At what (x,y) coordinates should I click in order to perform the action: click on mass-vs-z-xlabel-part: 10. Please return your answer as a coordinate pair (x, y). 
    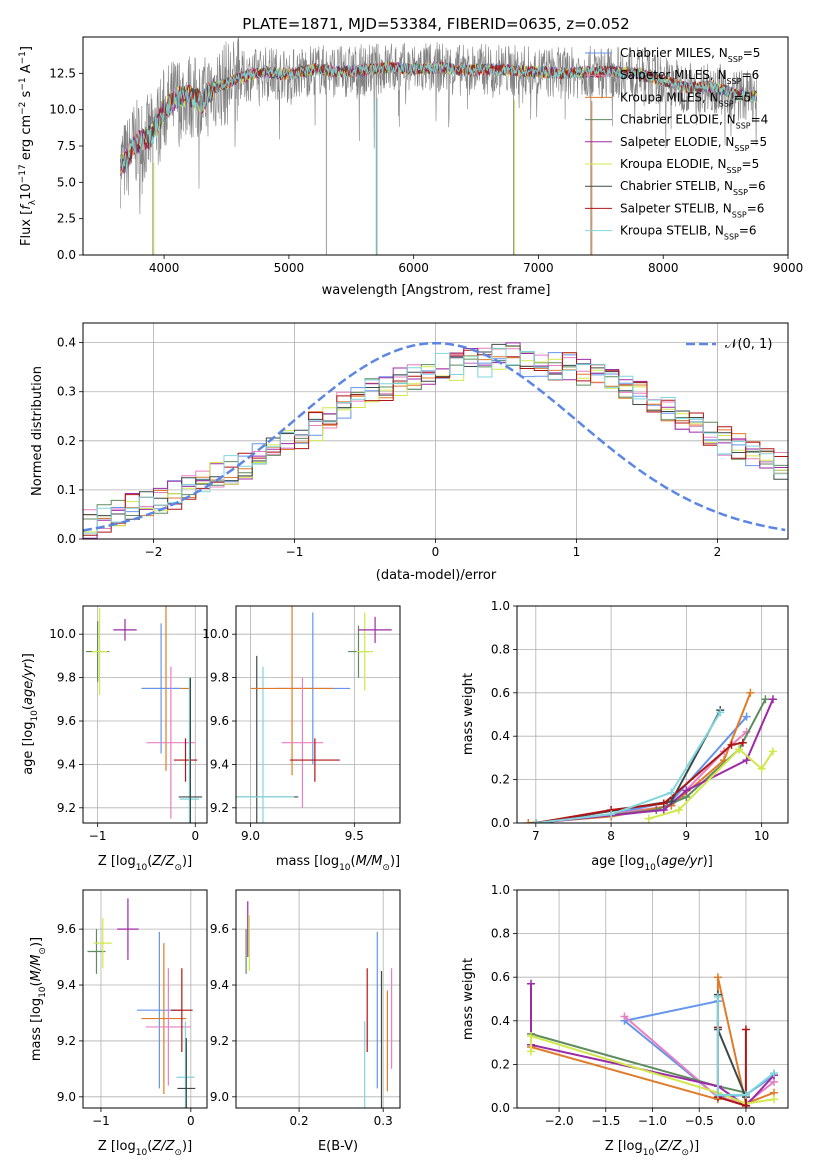
    Looking at the image, I should click on (142, 1153).